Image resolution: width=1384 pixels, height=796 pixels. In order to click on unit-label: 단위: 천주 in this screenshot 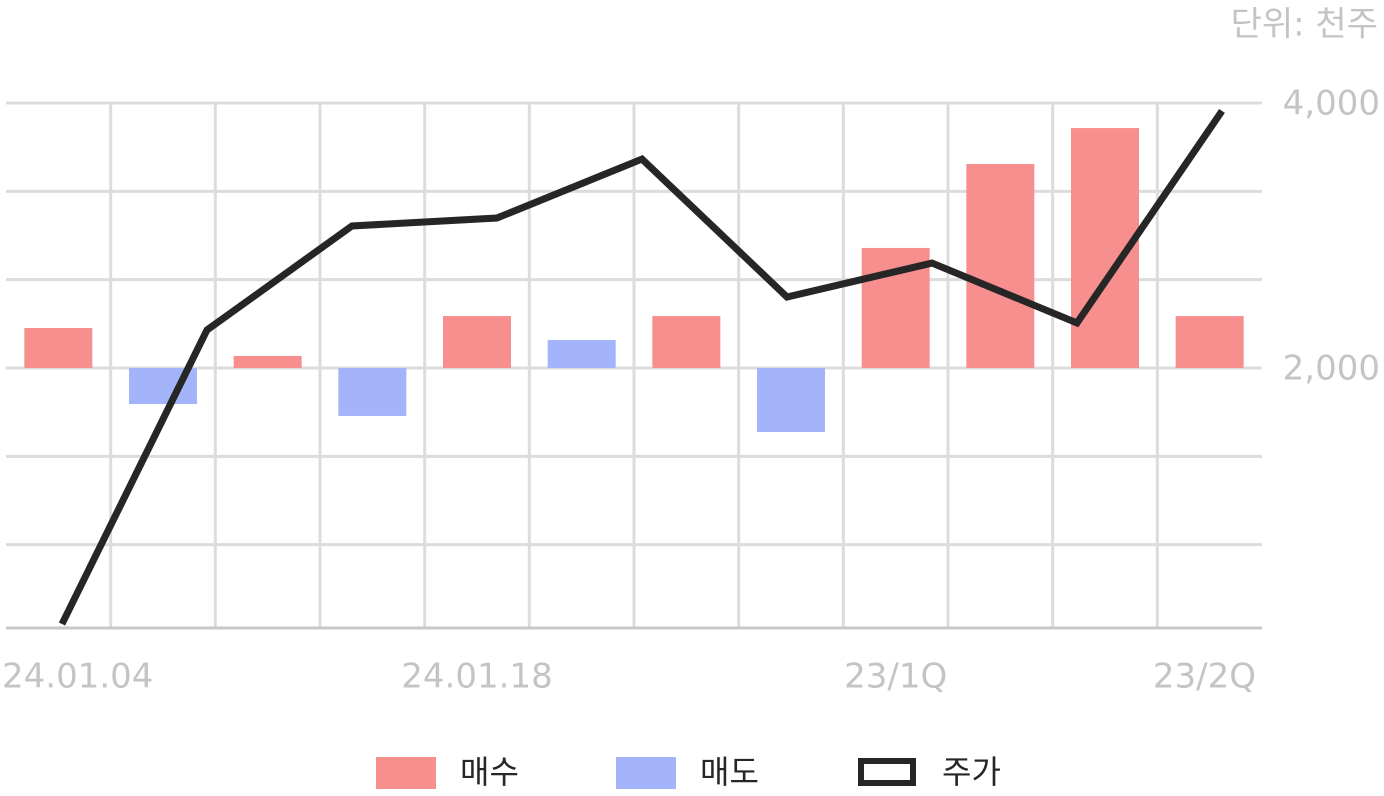, I will do `click(1304, 25)`.